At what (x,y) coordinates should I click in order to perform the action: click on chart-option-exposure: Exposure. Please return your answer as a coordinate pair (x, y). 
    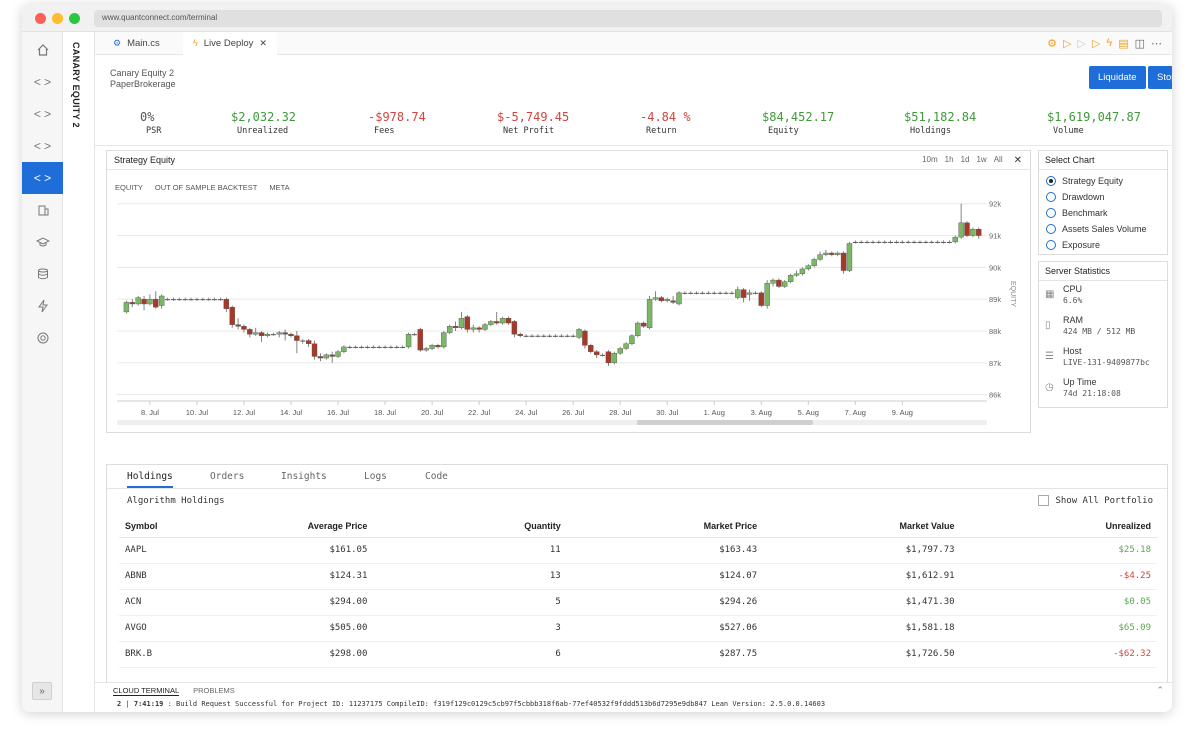
    Looking at the image, I should click on (1103, 245).